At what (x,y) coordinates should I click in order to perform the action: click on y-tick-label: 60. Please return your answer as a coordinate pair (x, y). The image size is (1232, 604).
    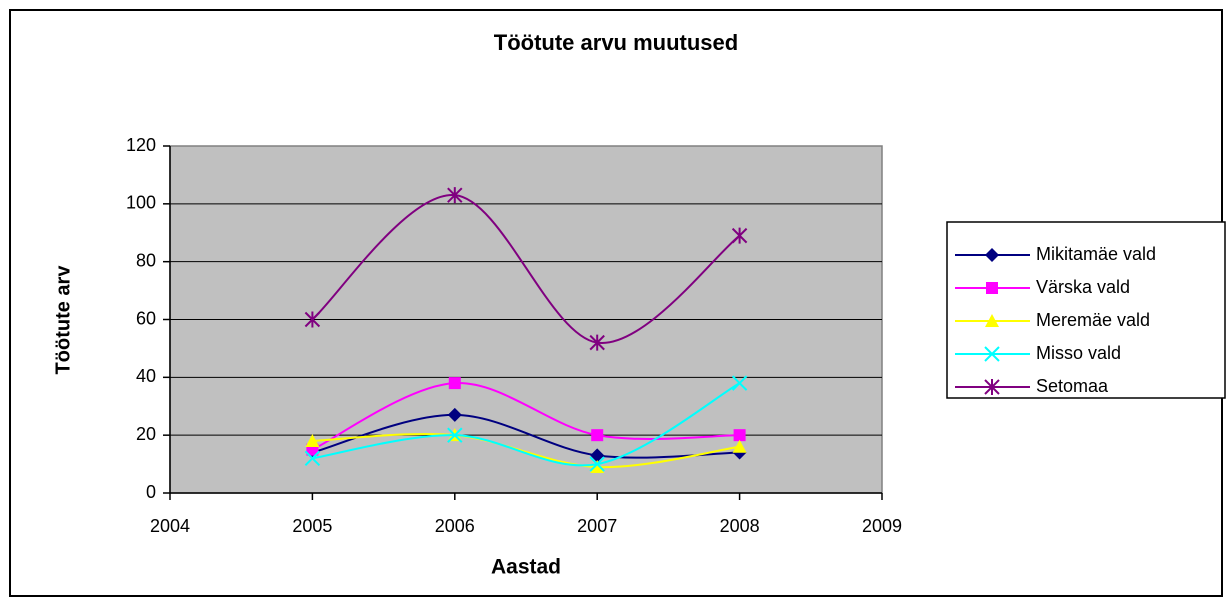
    Looking at the image, I should click on (146, 318).